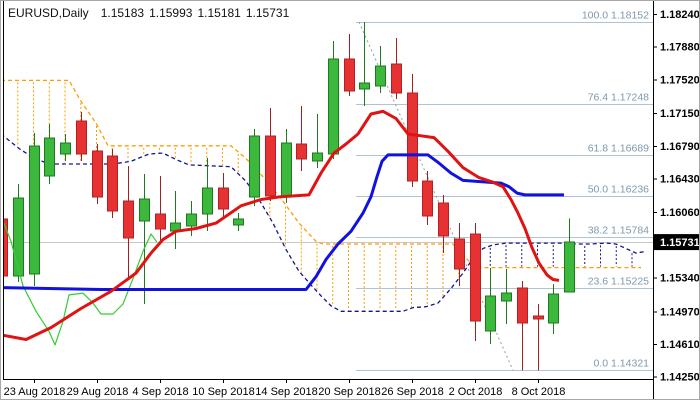  What do you see at coordinates (48, 13) in the screenshot?
I see `symbol-period-label: EURUSD,Daily` at bounding box center [48, 13].